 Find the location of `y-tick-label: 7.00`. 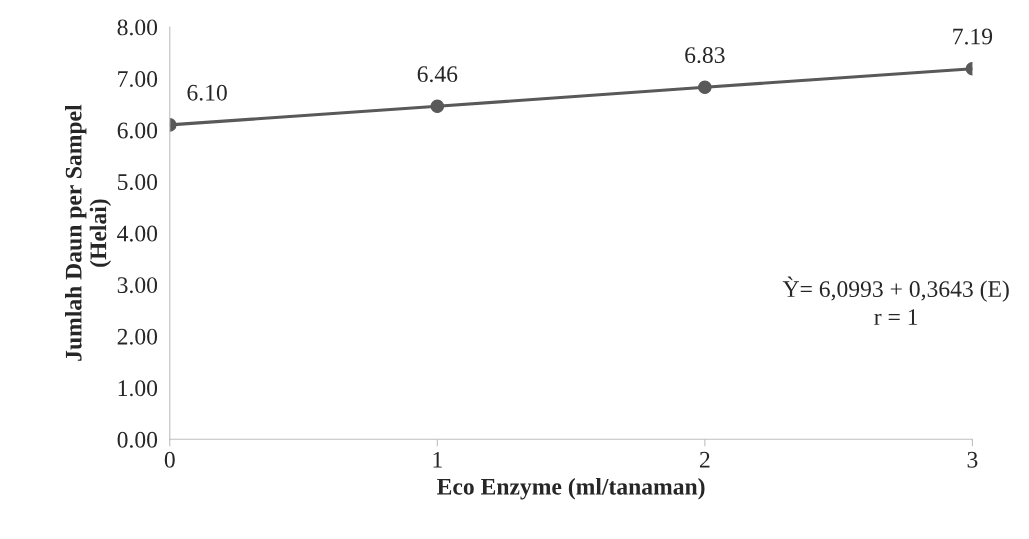

y-tick-label: 7.00 is located at coordinates (138, 79).